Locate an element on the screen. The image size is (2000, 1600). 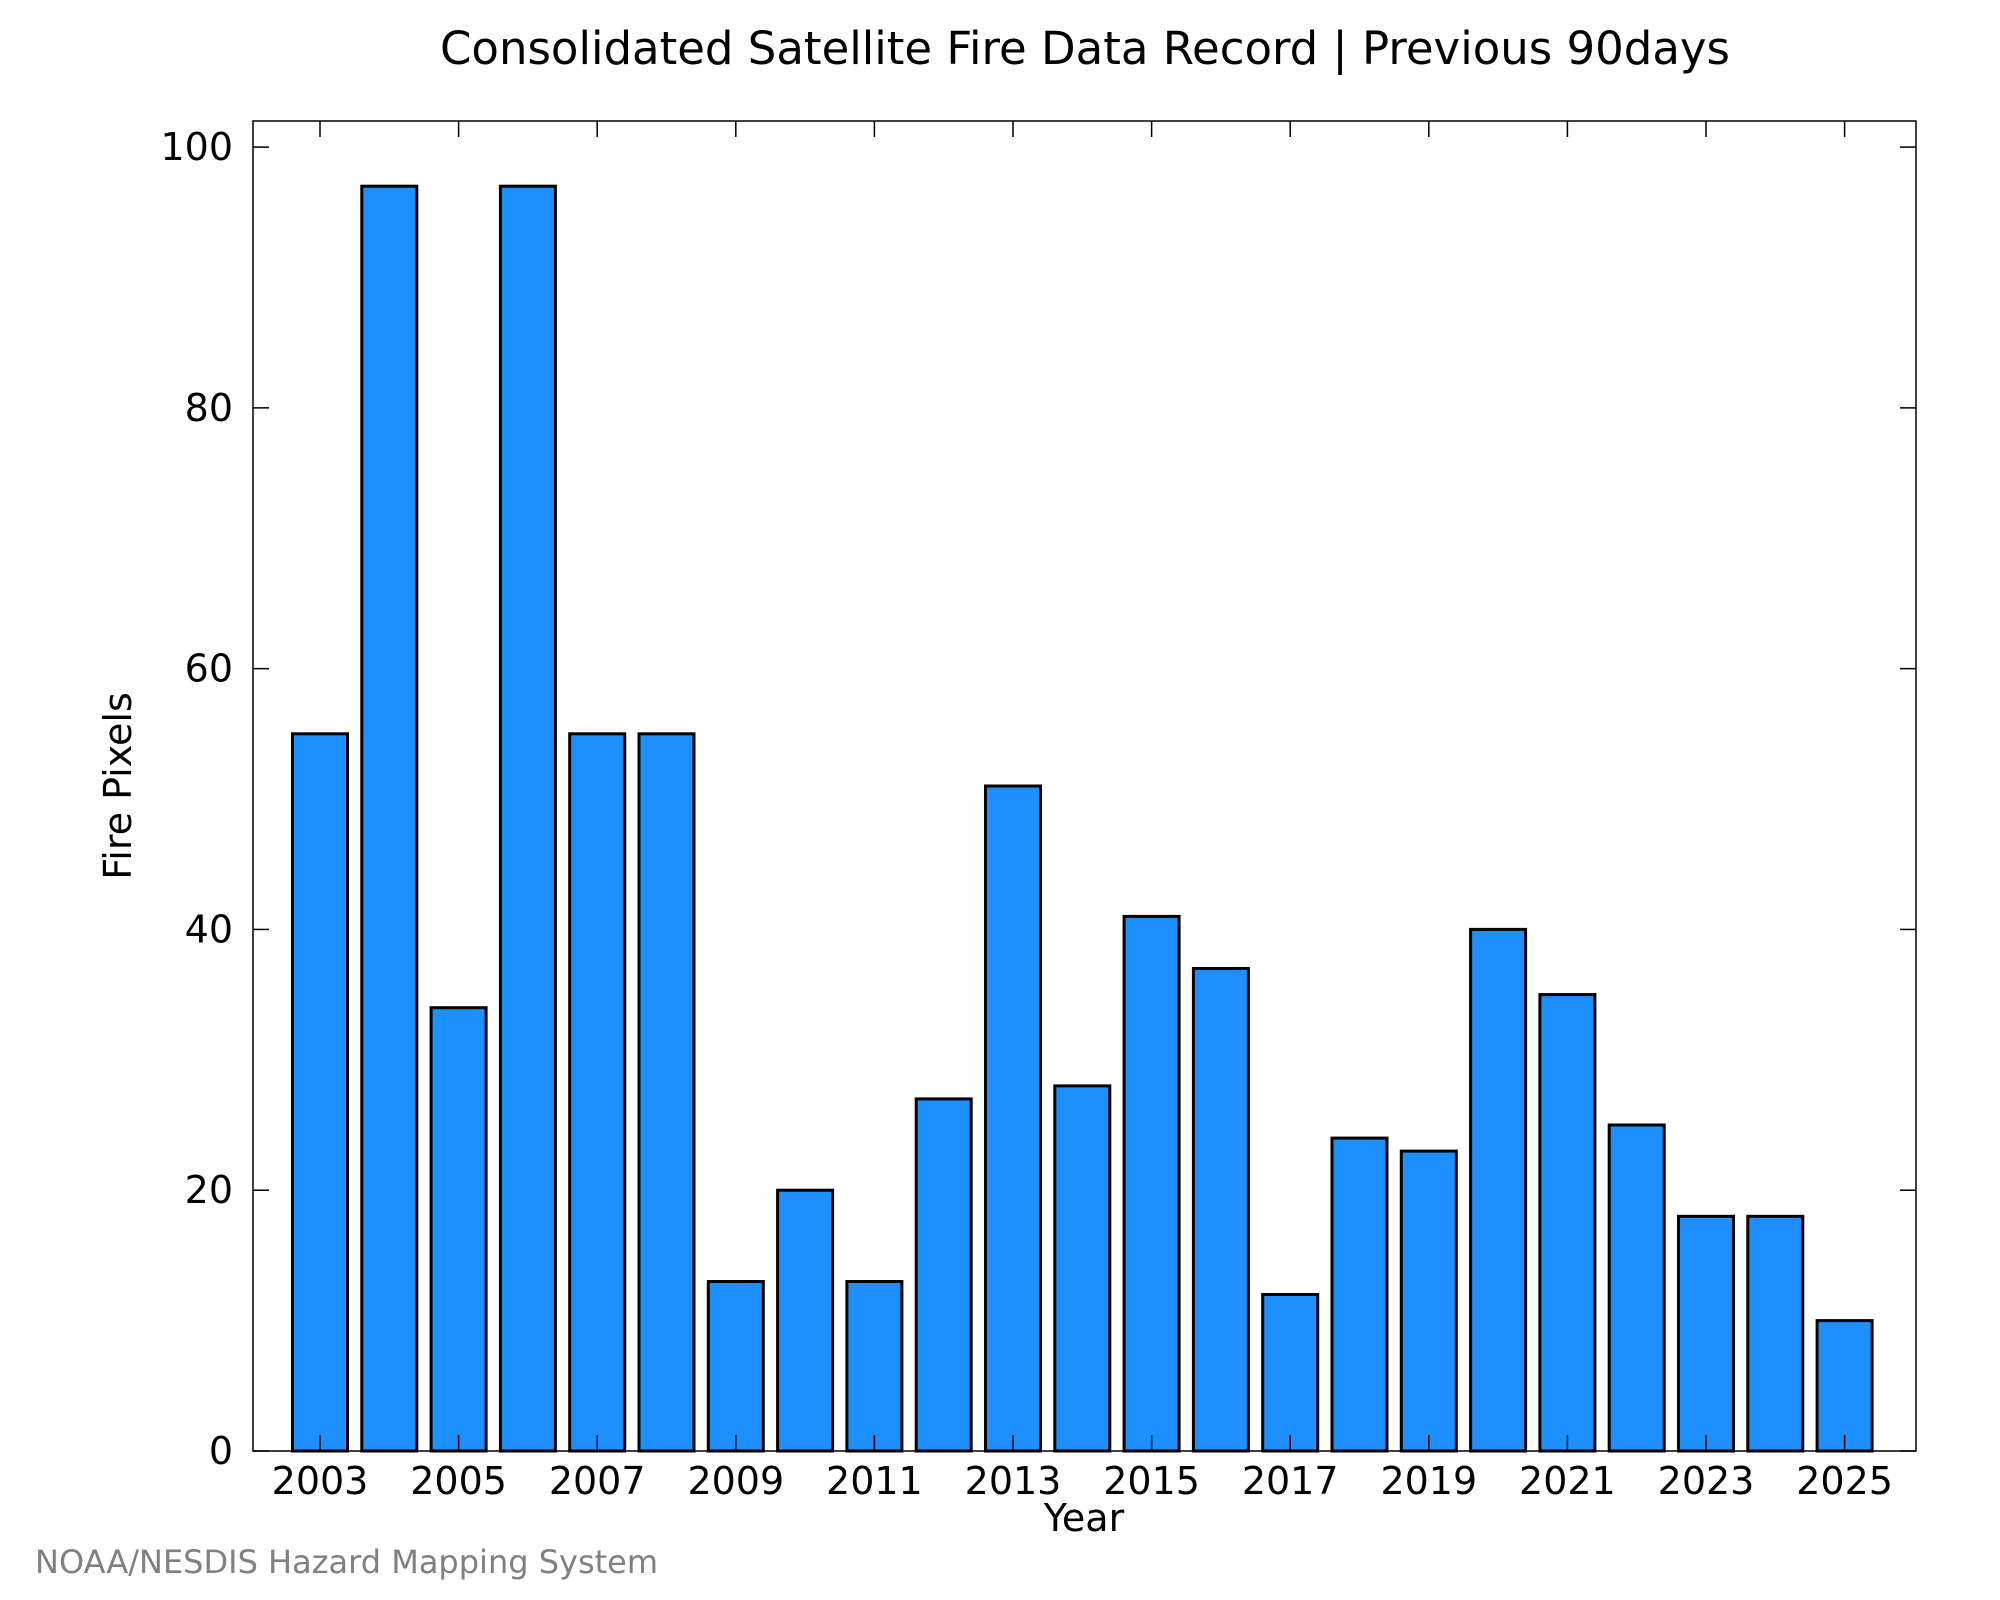
bar-2005 is located at coordinates (458, 1229).